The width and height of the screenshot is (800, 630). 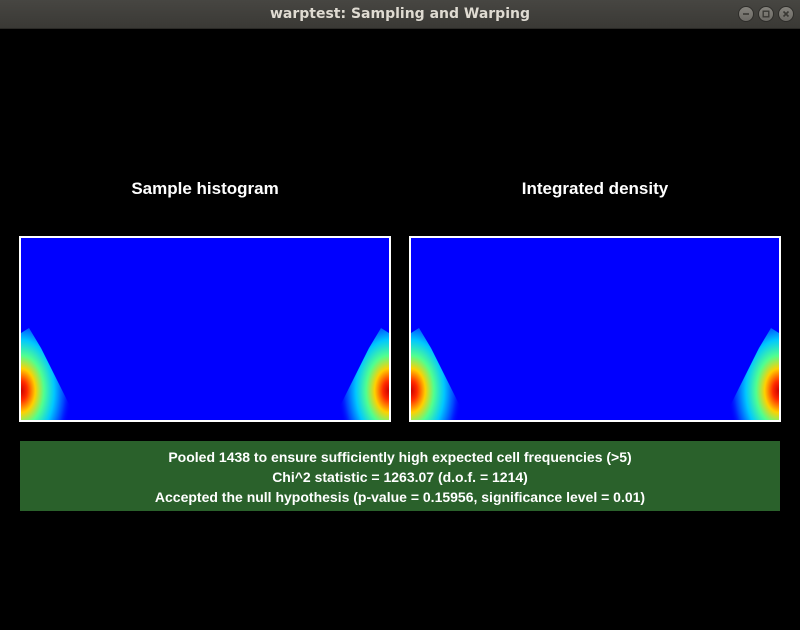 I want to click on maximize-icon, so click(x=766, y=14).